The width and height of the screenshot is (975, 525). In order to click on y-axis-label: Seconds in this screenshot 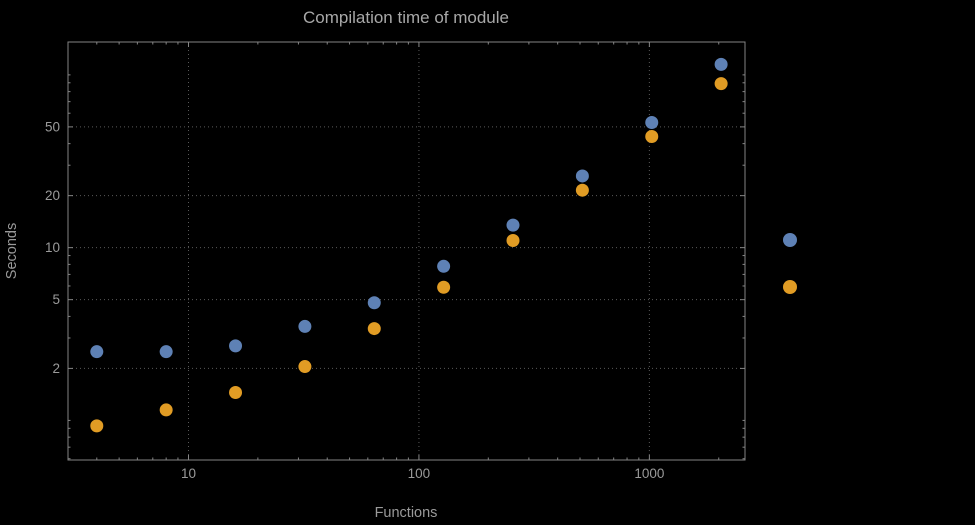, I will do `click(12, 251)`.